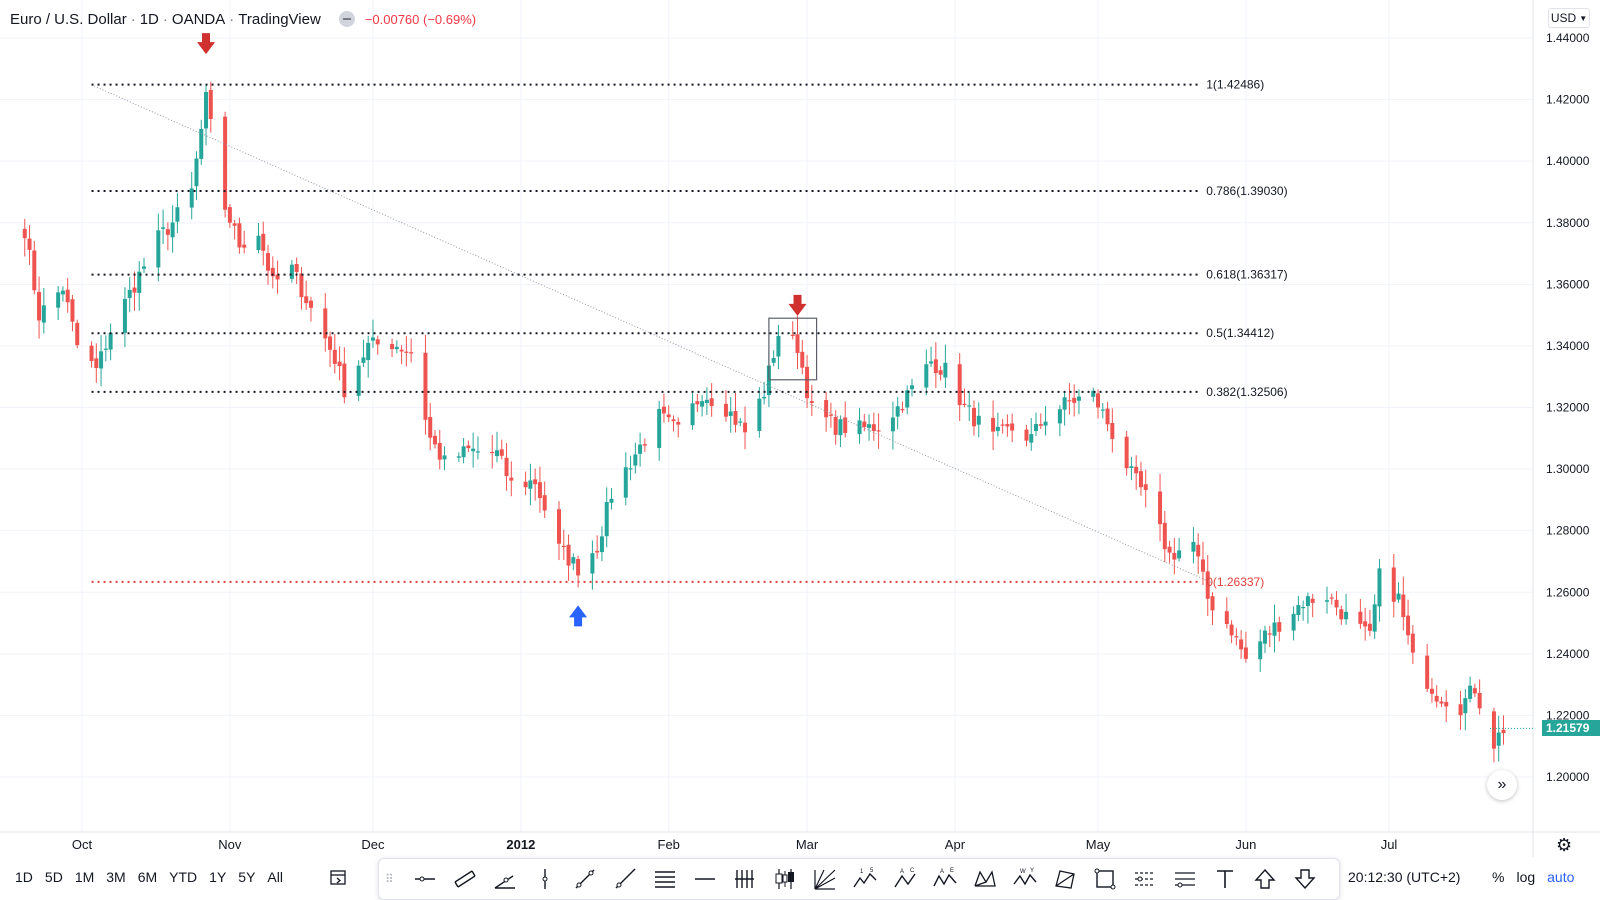 The width and height of the screenshot is (1600, 900). Describe the element at coordinates (275, 877) in the screenshot. I see `range-all: All` at that location.